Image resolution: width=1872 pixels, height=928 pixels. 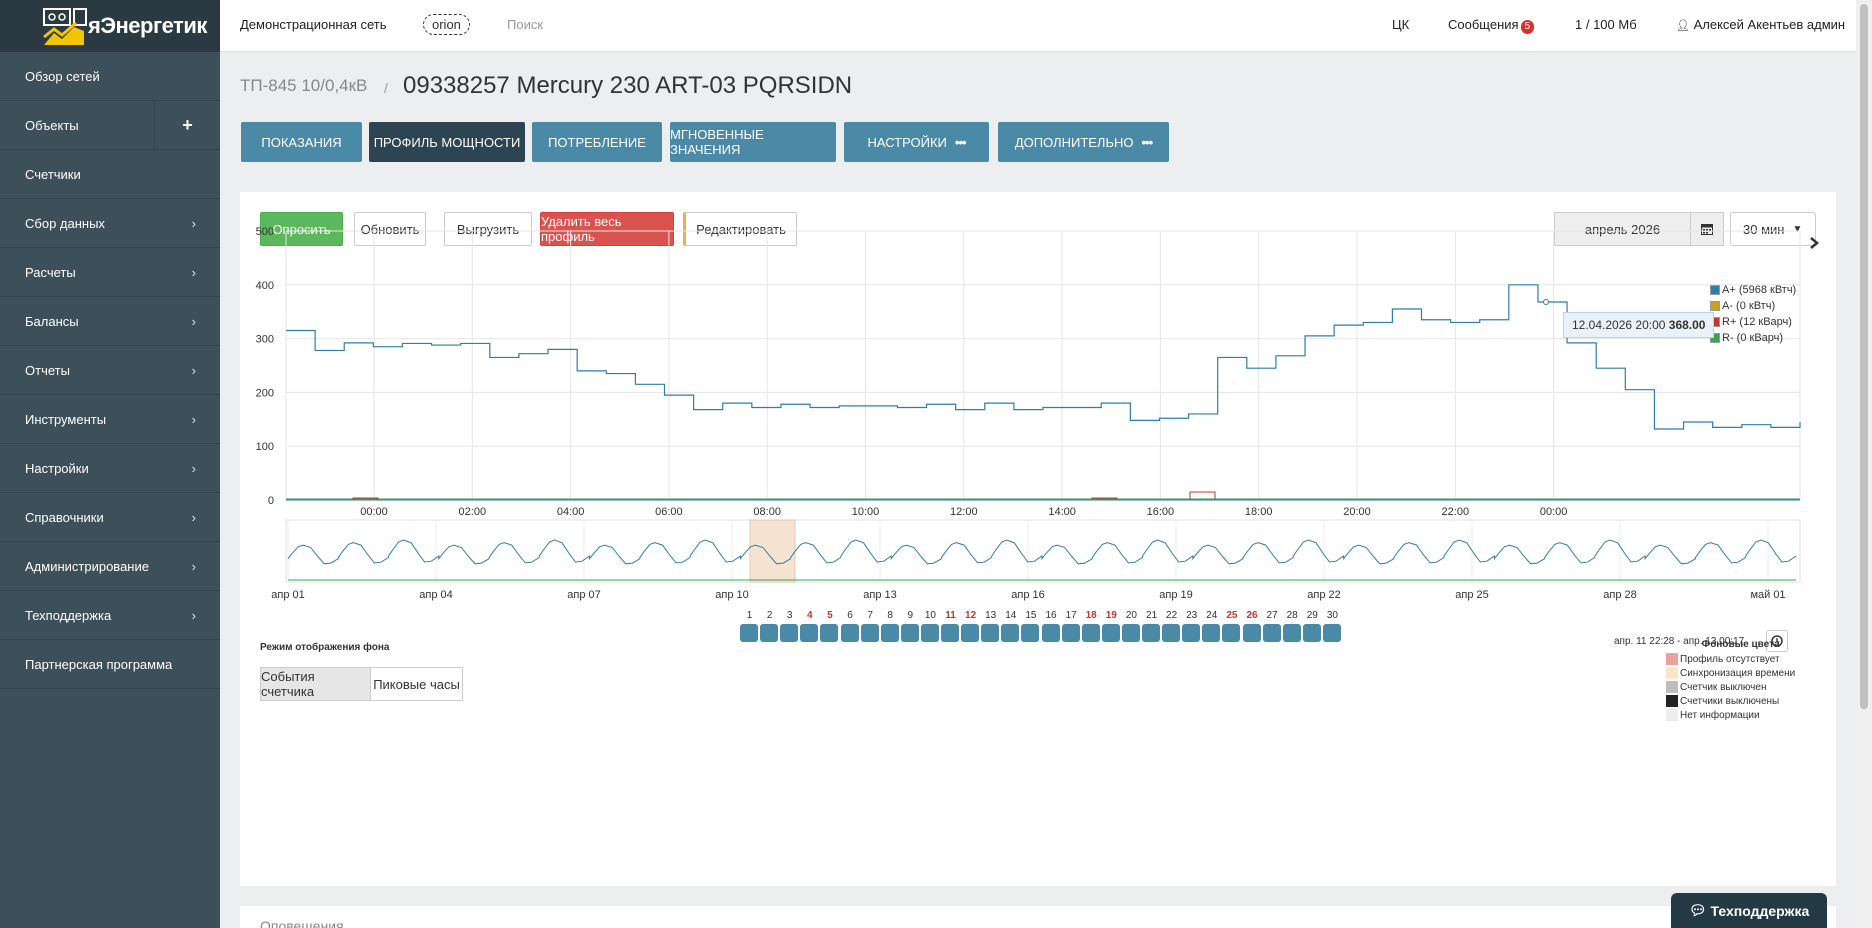 What do you see at coordinates (110, 26) in the screenshot?
I see `logo: яЭнергетик` at bounding box center [110, 26].